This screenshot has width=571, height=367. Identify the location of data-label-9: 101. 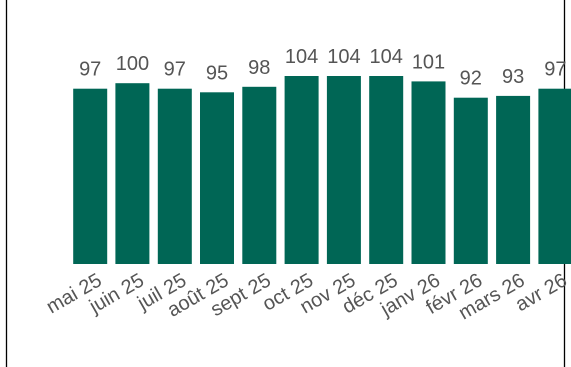
(428, 62).